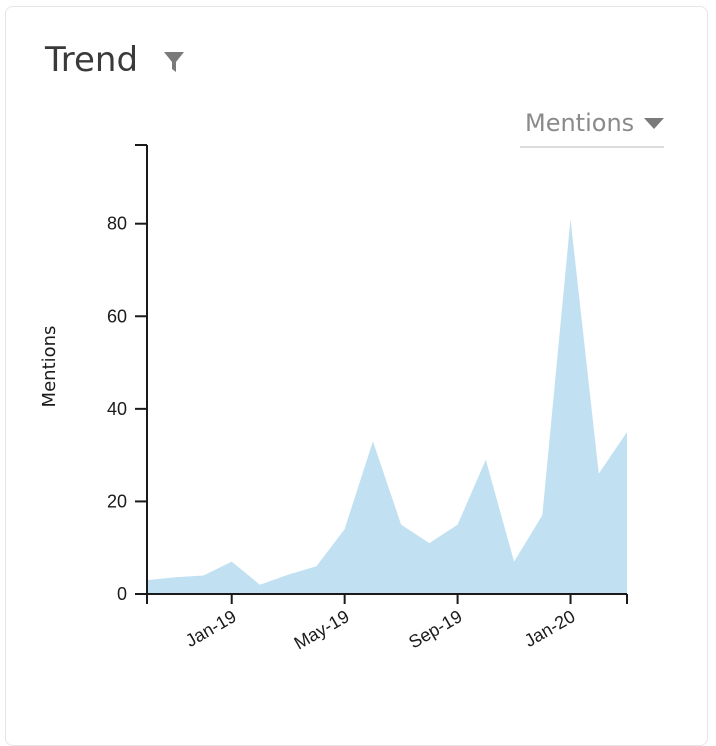 The width and height of the screenshot is (716, 746). What do you see at coordinates (580, 123) in the screenshot?
I see `metric-dropdown-value: Mentions` at bounding box center [580, 123].